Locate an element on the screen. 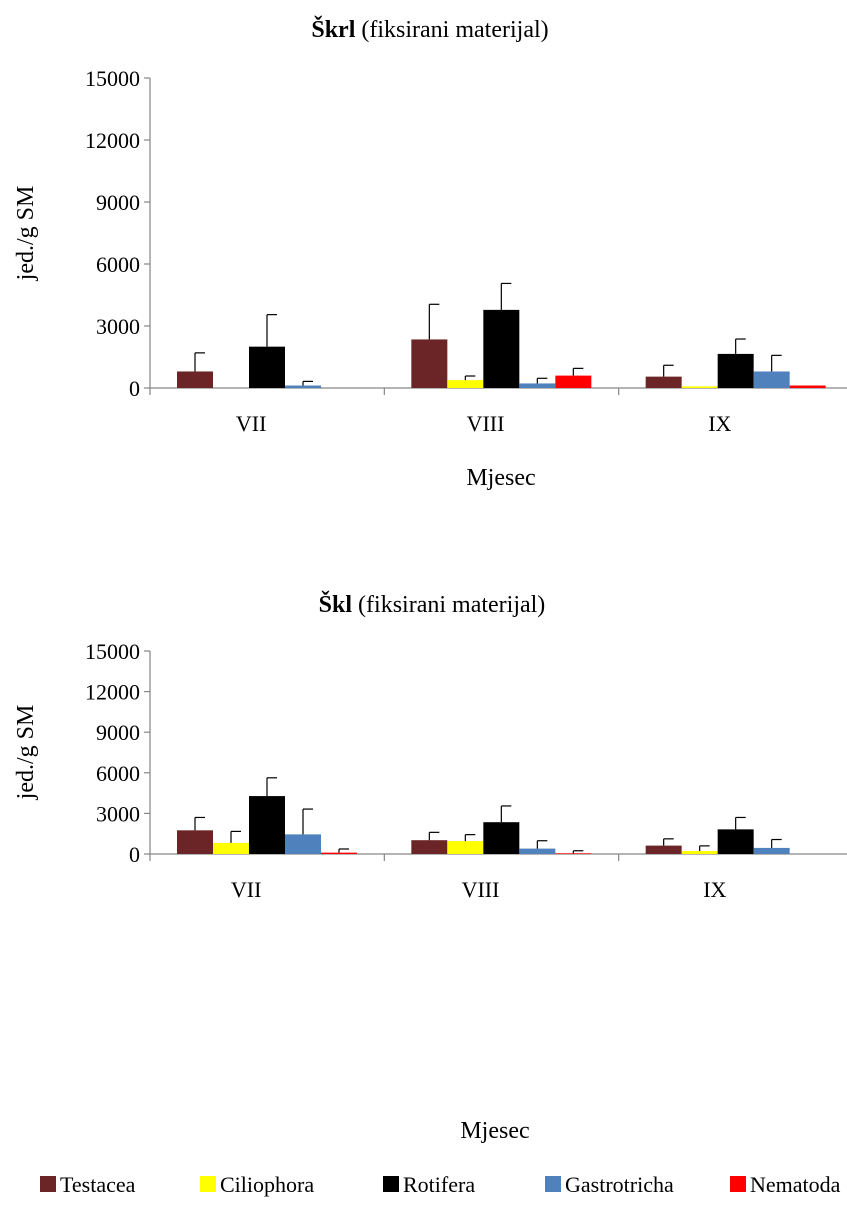 The image size is (847, 1207). legend-swatch-testacea is located at coordinates (48, 1184).